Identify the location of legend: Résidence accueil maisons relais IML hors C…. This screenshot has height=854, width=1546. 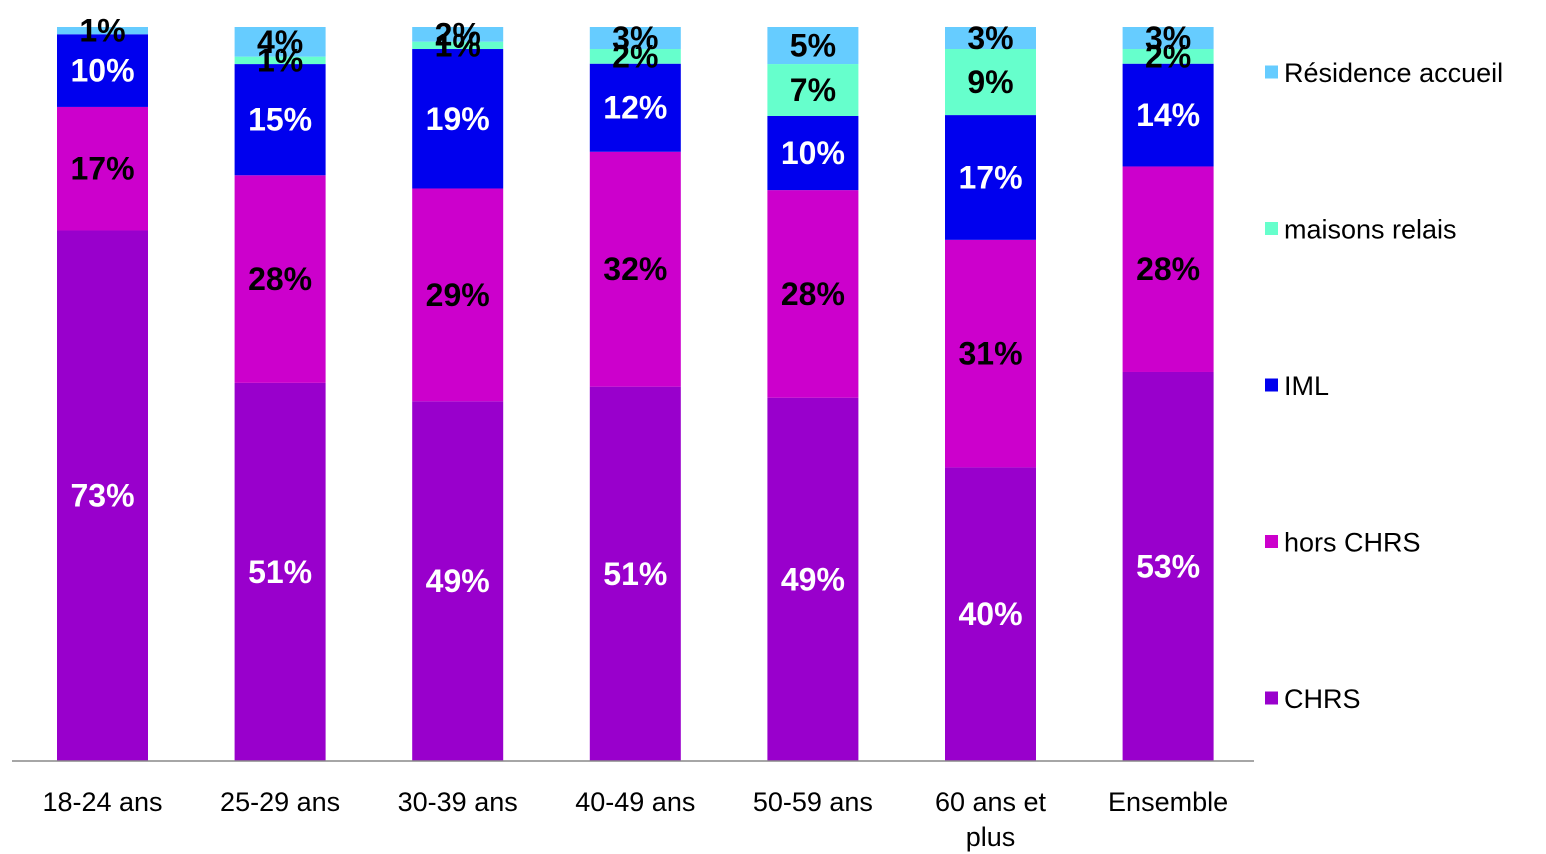
(1384, 386).